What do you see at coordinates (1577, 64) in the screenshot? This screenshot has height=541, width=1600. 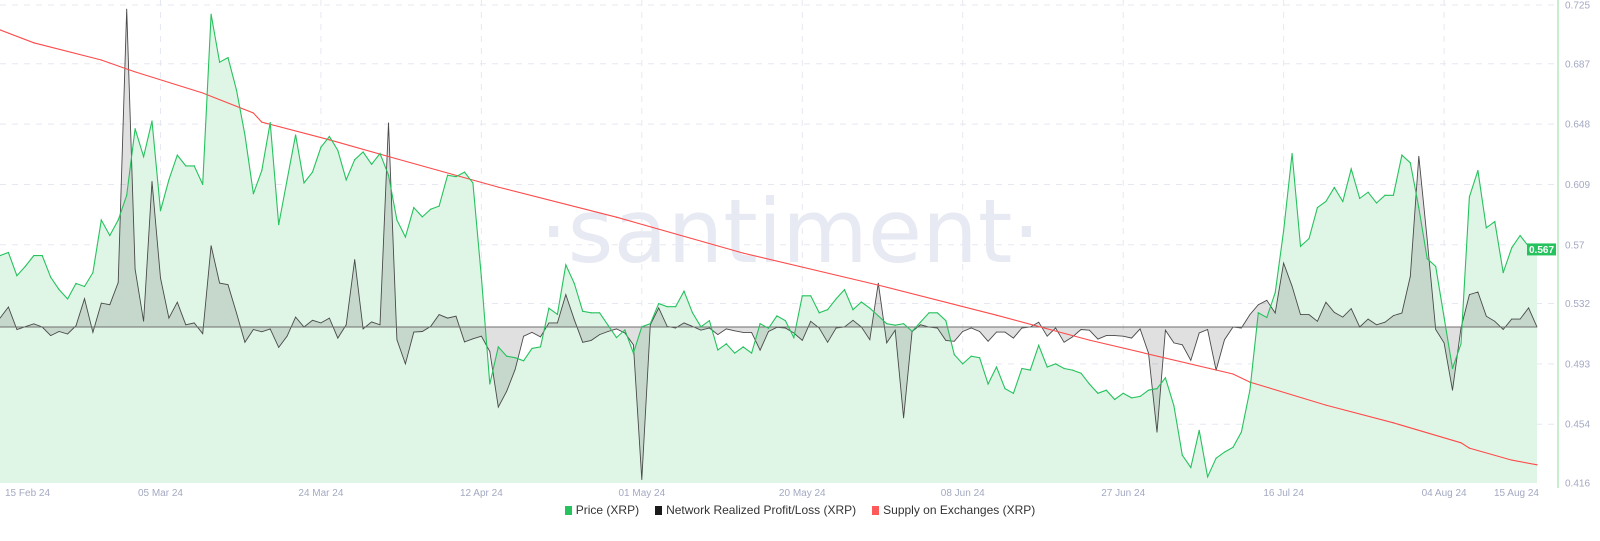 I see `y-tick-label: 0.687` at bounding box center [1577, 64].